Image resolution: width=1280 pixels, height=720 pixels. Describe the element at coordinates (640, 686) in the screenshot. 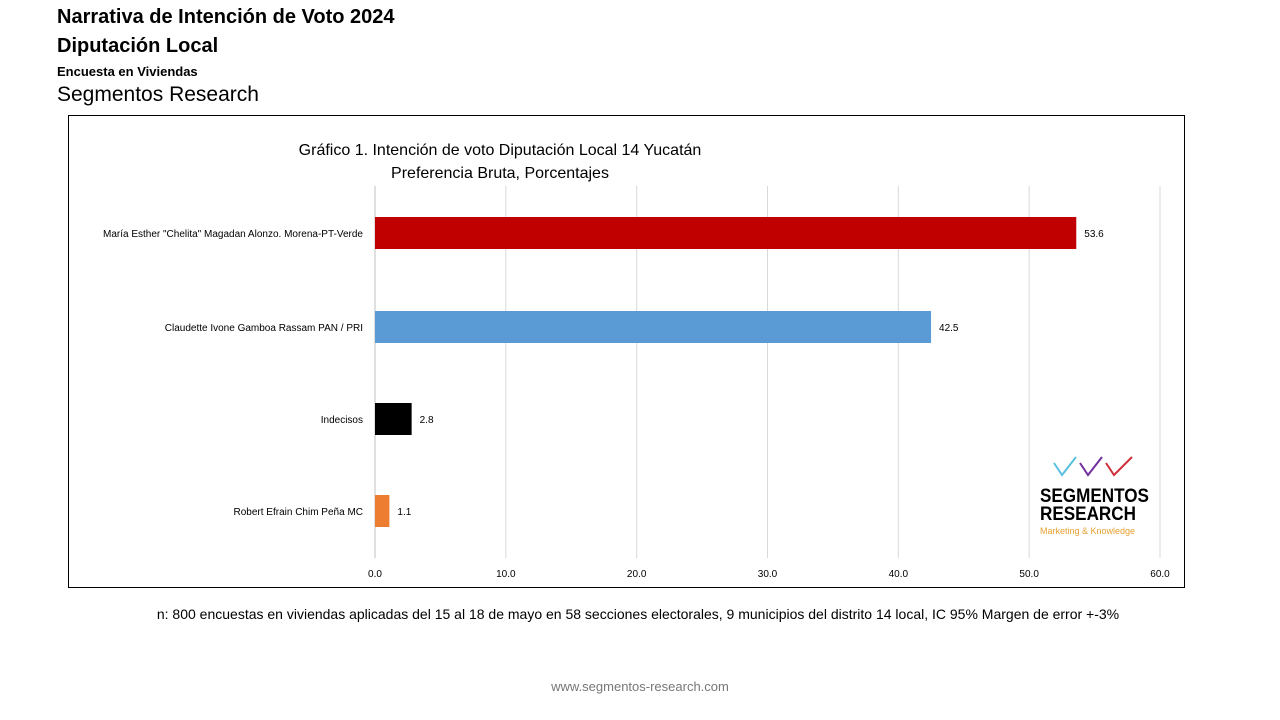

I see `website-url: www.segmentos-research.com` at that location.